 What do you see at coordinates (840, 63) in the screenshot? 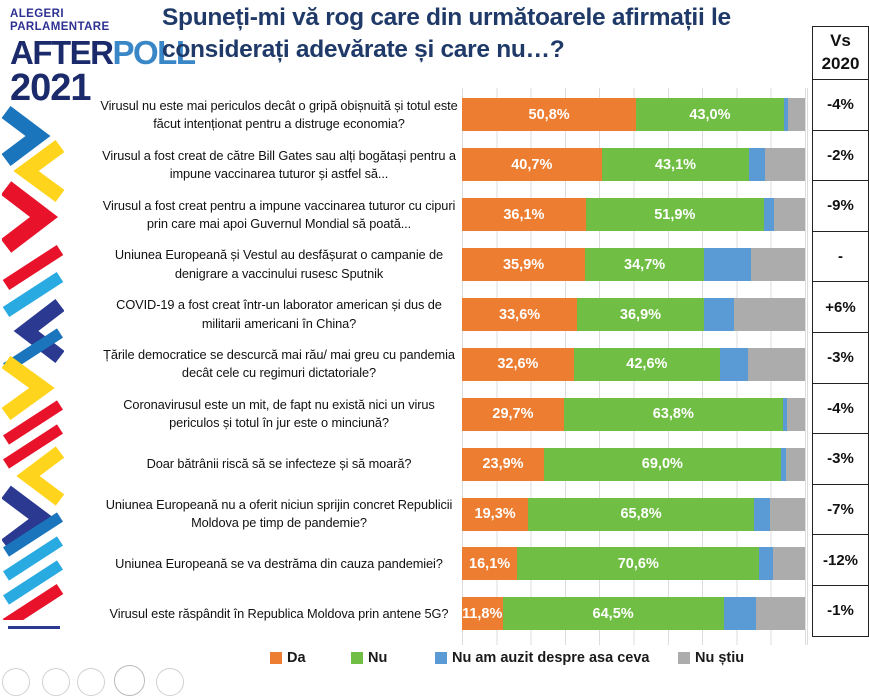
I see `vs-header-line2: 2020` at bounding box center [840, 63].